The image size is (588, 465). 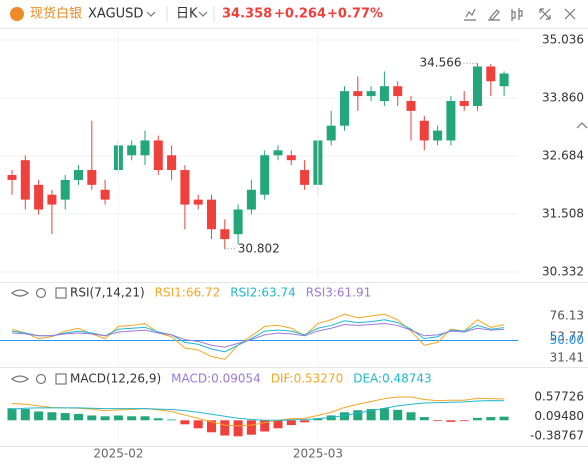 What do you see at coordinates (107, 293) in the screenshot?
I see `indicator-title: RSI(7,14,21)` at bounding box center [107, 293].